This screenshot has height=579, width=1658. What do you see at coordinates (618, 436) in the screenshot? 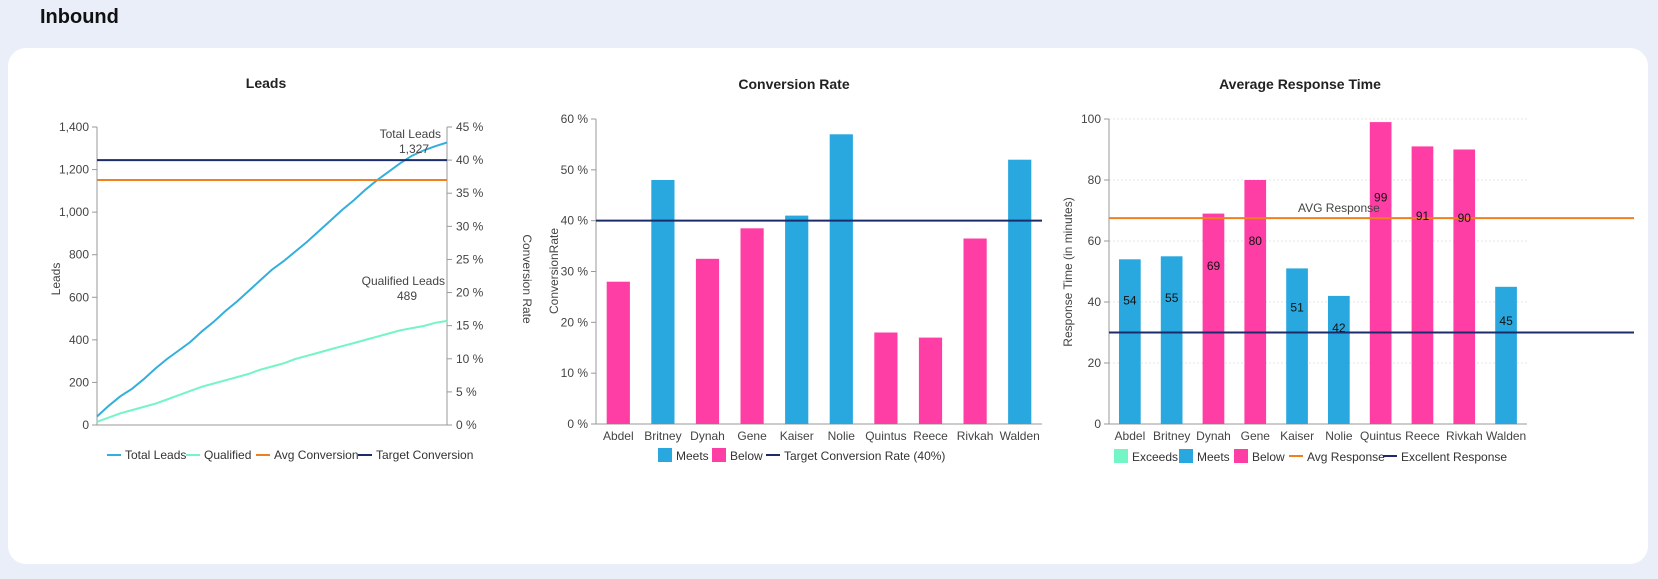
I see `conversion-x-tick-label: Abdel` at bounding box center [618, 436].